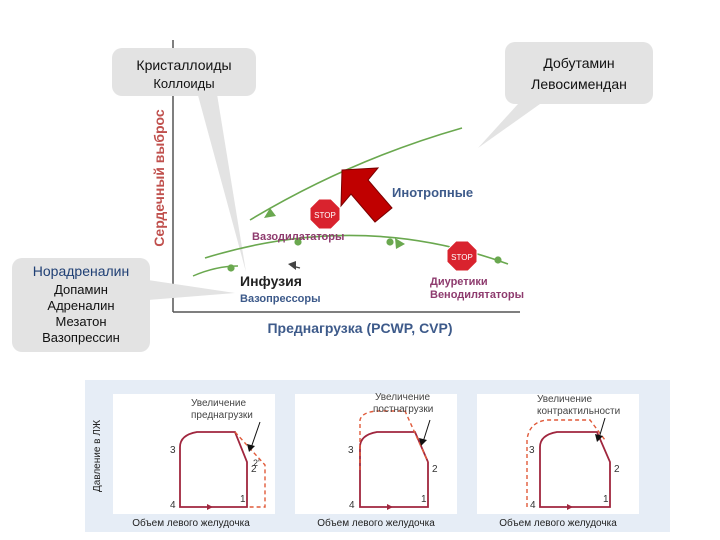  I want to click on svg-text: Мезатон, so click(80, 321).